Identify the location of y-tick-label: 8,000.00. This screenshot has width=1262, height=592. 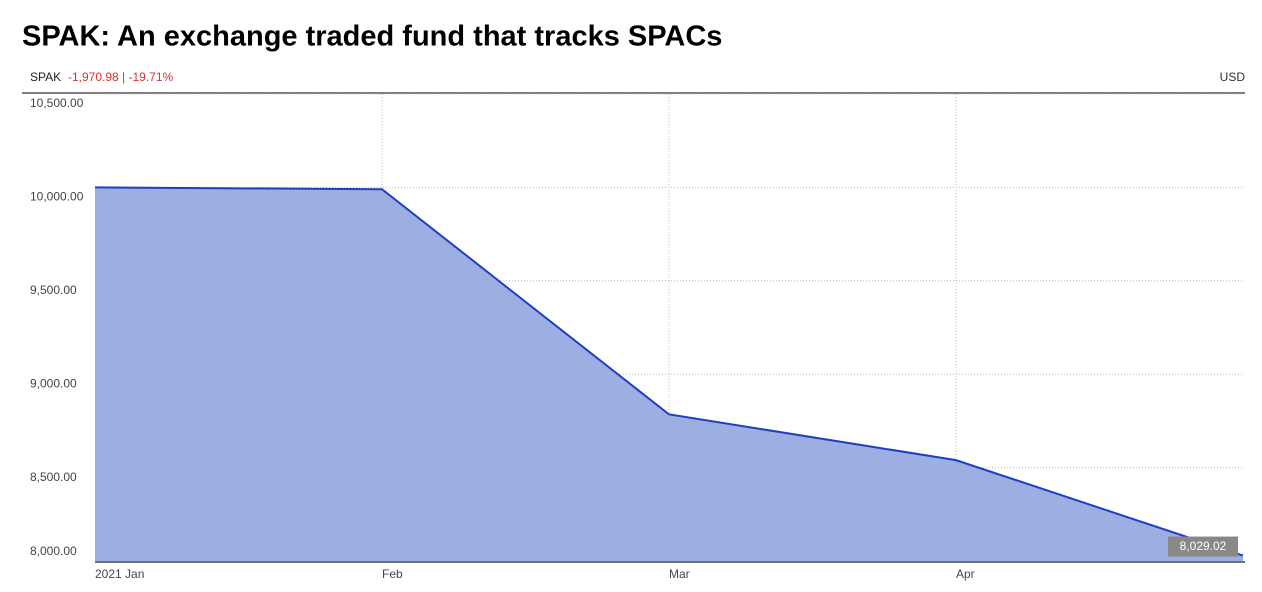
(53, 551).